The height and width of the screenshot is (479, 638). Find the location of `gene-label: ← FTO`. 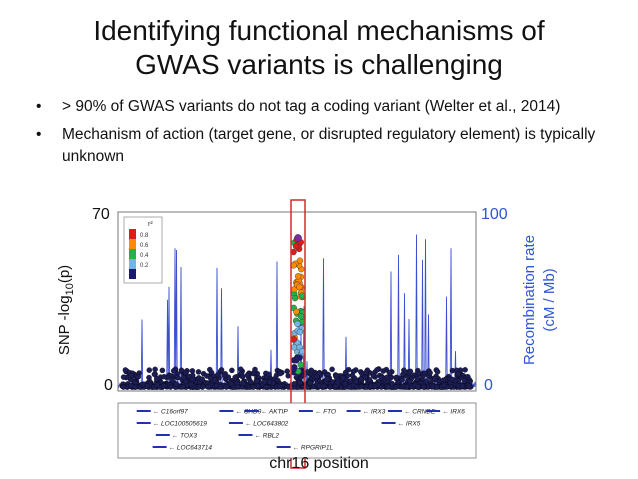

gene-label: ← FTO is located at coordinates (325, 412).